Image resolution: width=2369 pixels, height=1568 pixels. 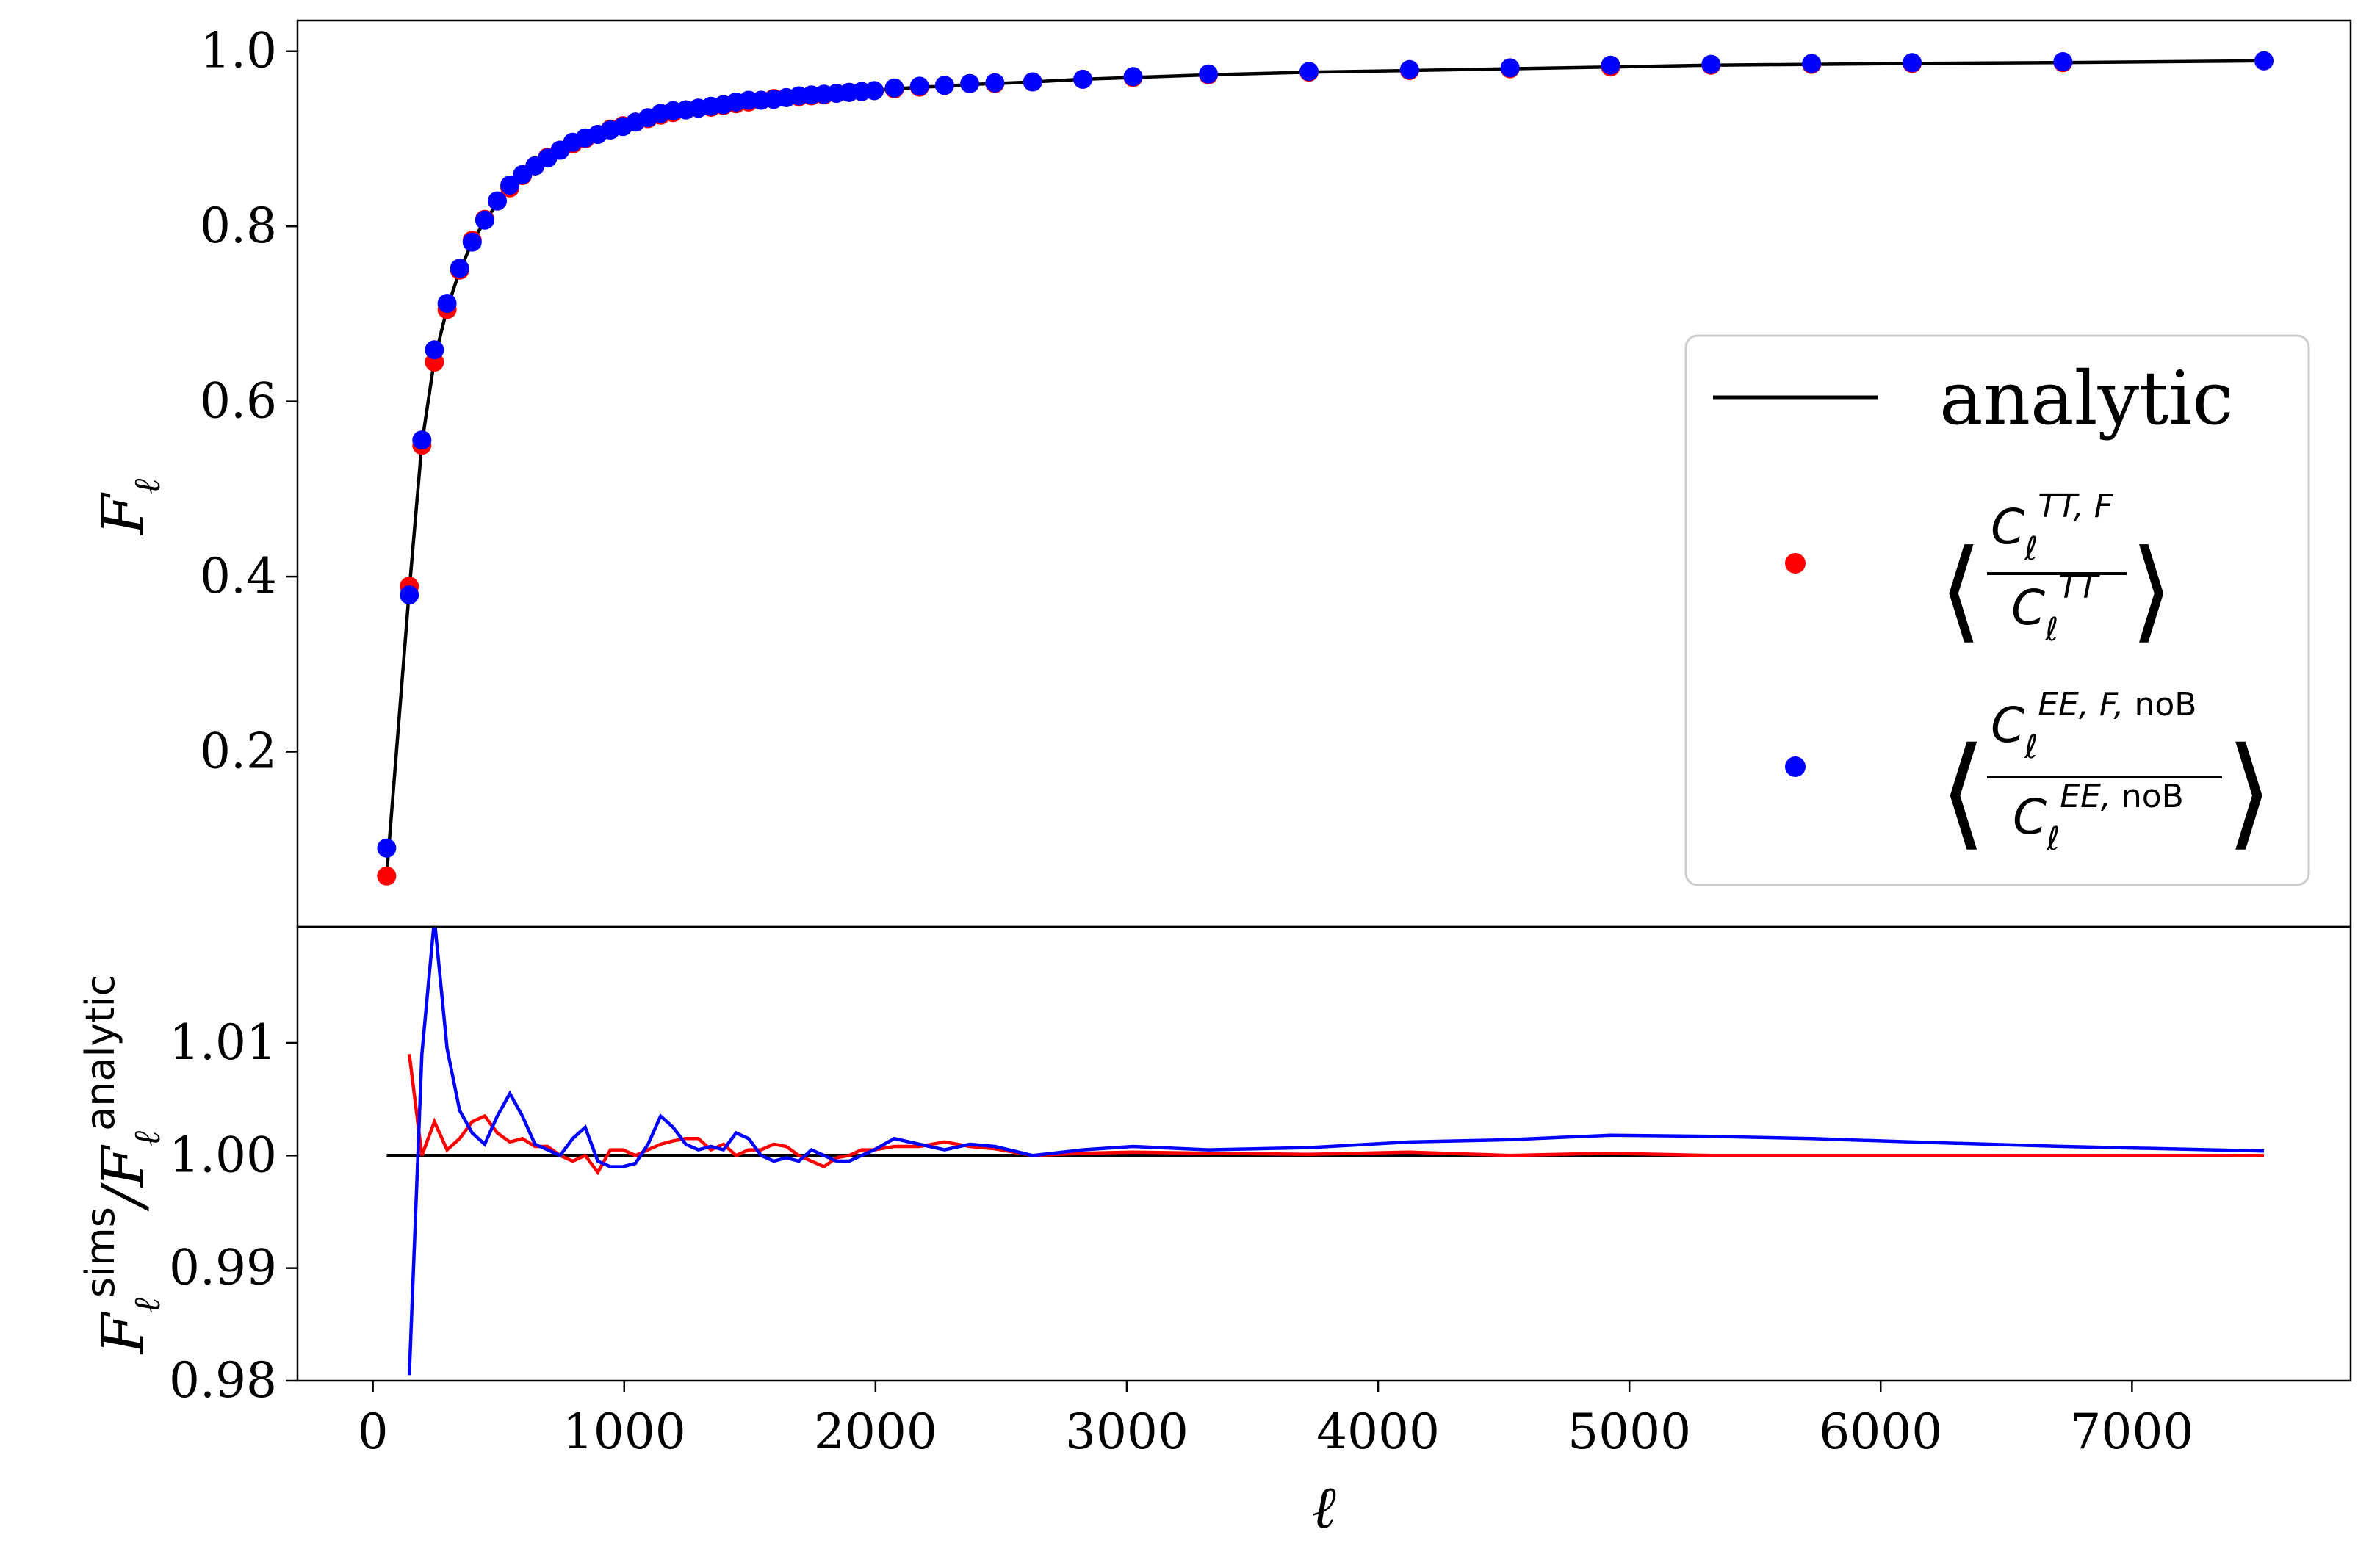 What do you see at coordinates (1629, 1431) in the screenshot?
I see `bottom-xtick-label: 5000` at bounding box center [1629, 1431].